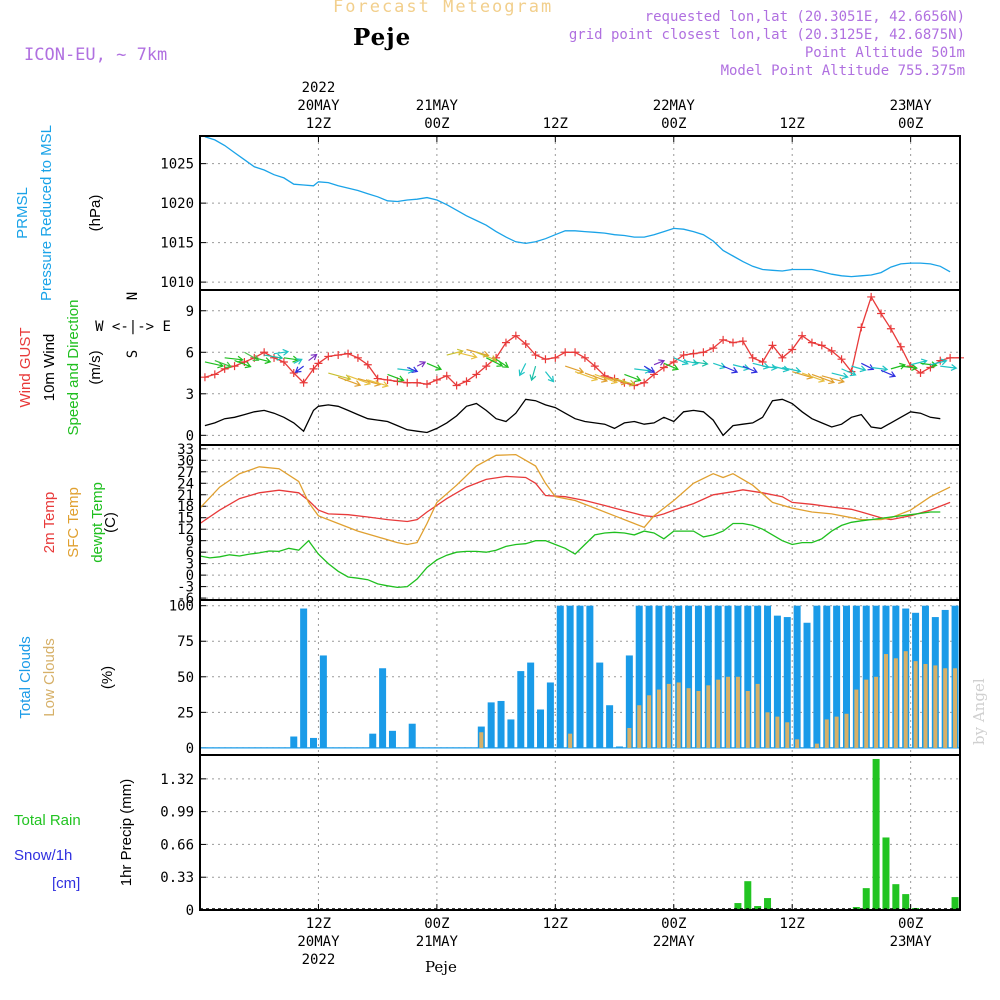 This screenshot has height=1000, width=1000. Describe the element at coordinates (437, 106) in the screenshot. I see `top-time-label: 21MAY` at that location.